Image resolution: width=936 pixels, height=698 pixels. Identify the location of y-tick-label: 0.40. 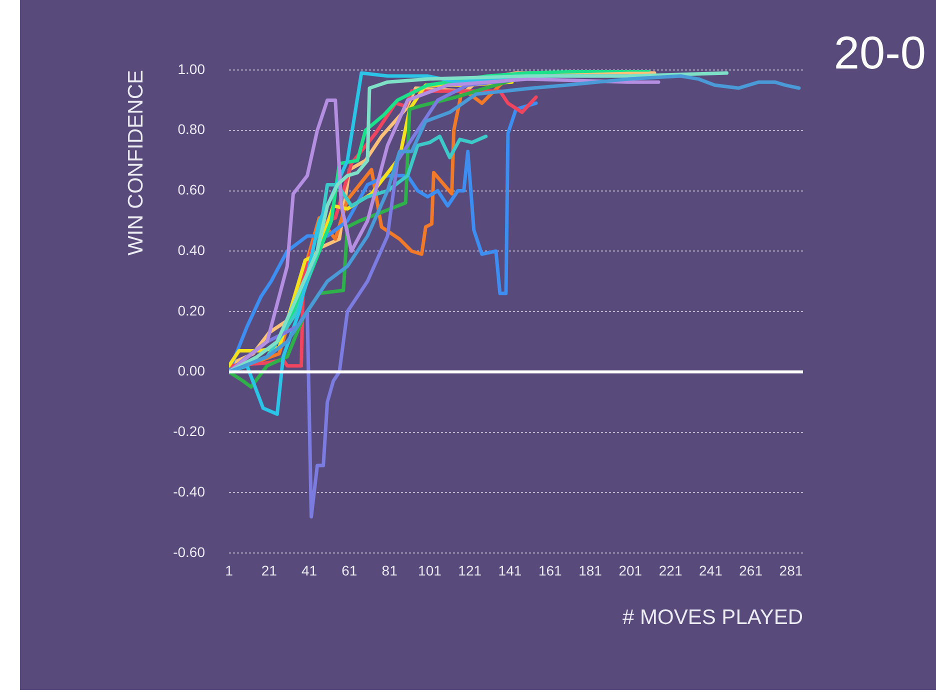
(192, 250).